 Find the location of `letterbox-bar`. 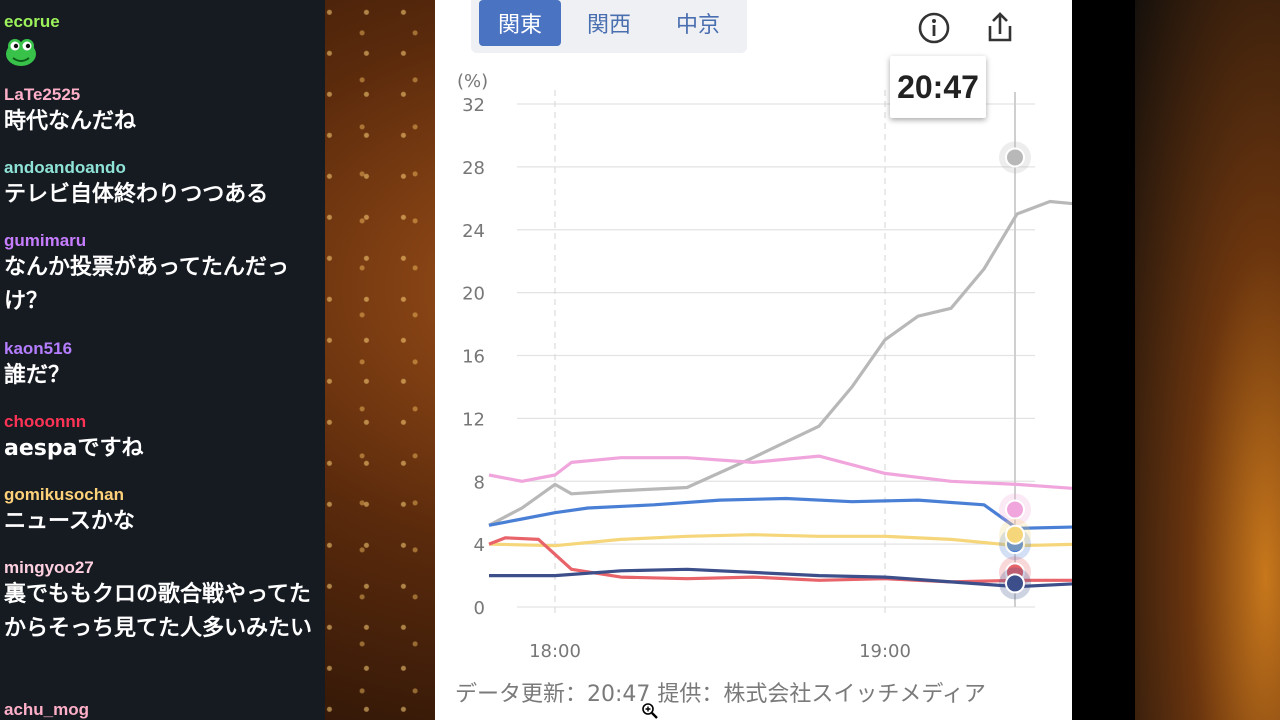

letterbox-bar is located at coordinates (1103, 360).